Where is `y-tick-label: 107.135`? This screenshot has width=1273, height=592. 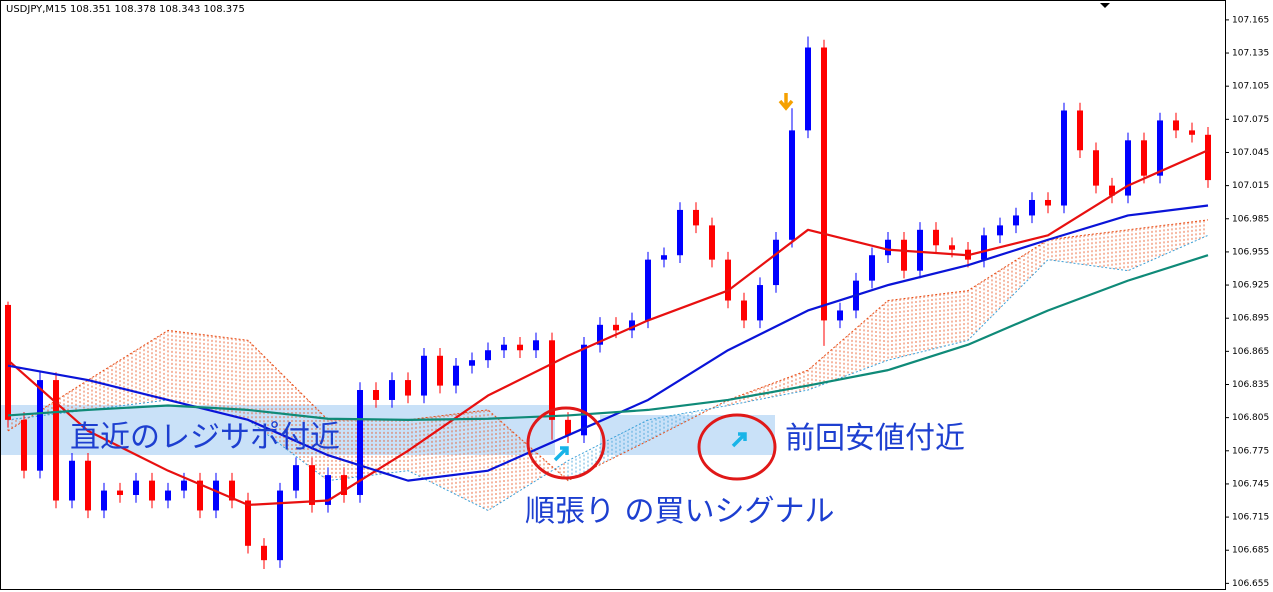
y-tick-label: 107.135 is located at coordinates (1250, 54).